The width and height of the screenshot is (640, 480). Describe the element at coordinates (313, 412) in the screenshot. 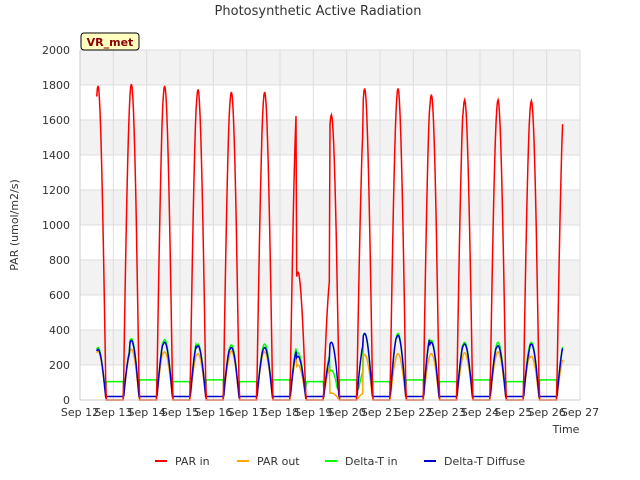

I see `x-tick-label: Sep 19` at that location.